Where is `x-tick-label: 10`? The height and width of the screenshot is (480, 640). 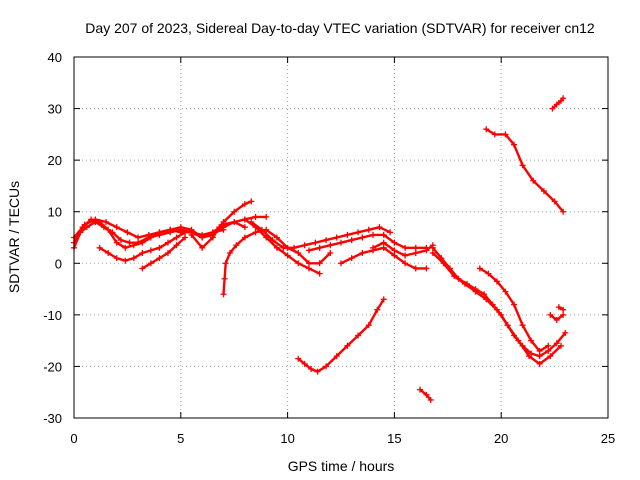
x-tick-label: 10 is located at coordinates (287, 438).